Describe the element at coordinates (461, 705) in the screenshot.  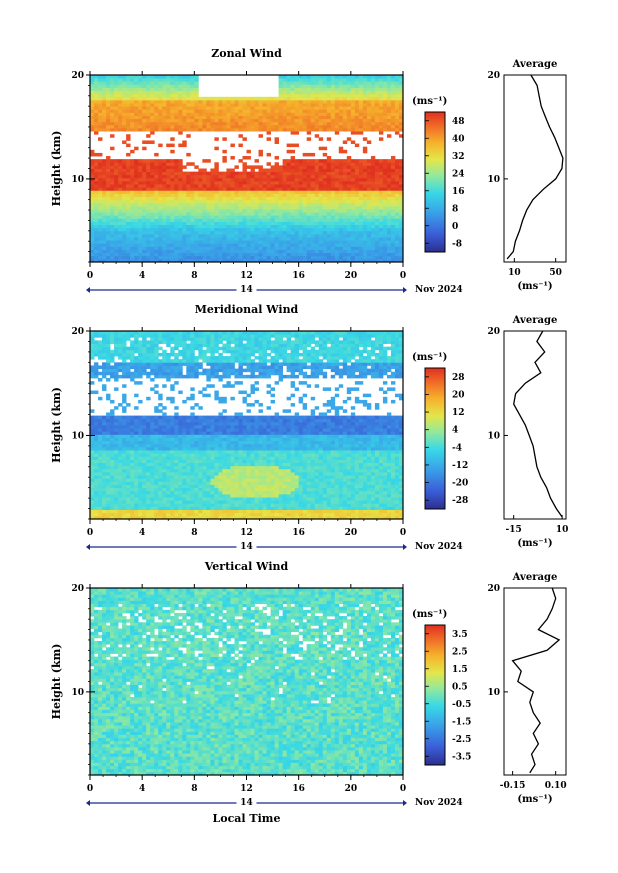
I see `colorbar-tick-label: -0.5` at that location.